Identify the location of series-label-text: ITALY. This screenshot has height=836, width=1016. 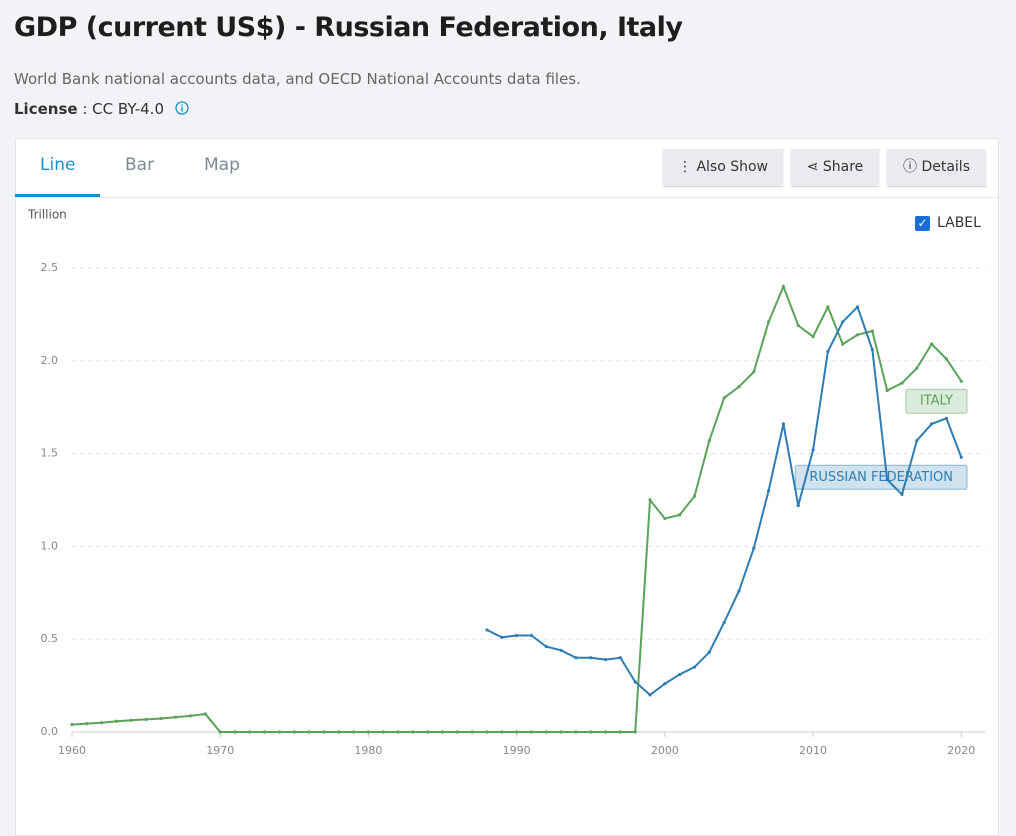
(936, 401).